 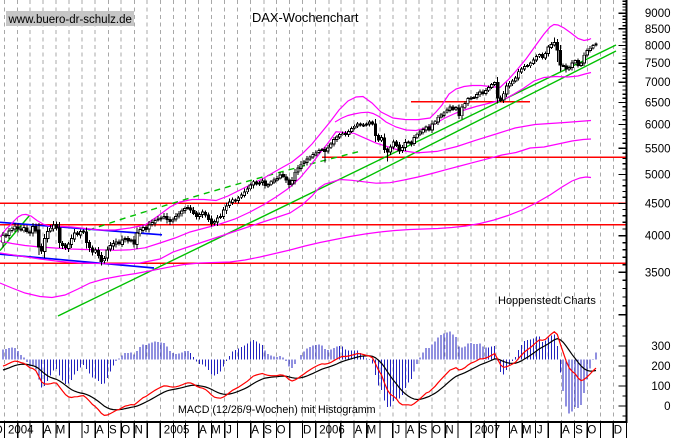 I want to click on svg-text: 0, so click(x=667, y=407).